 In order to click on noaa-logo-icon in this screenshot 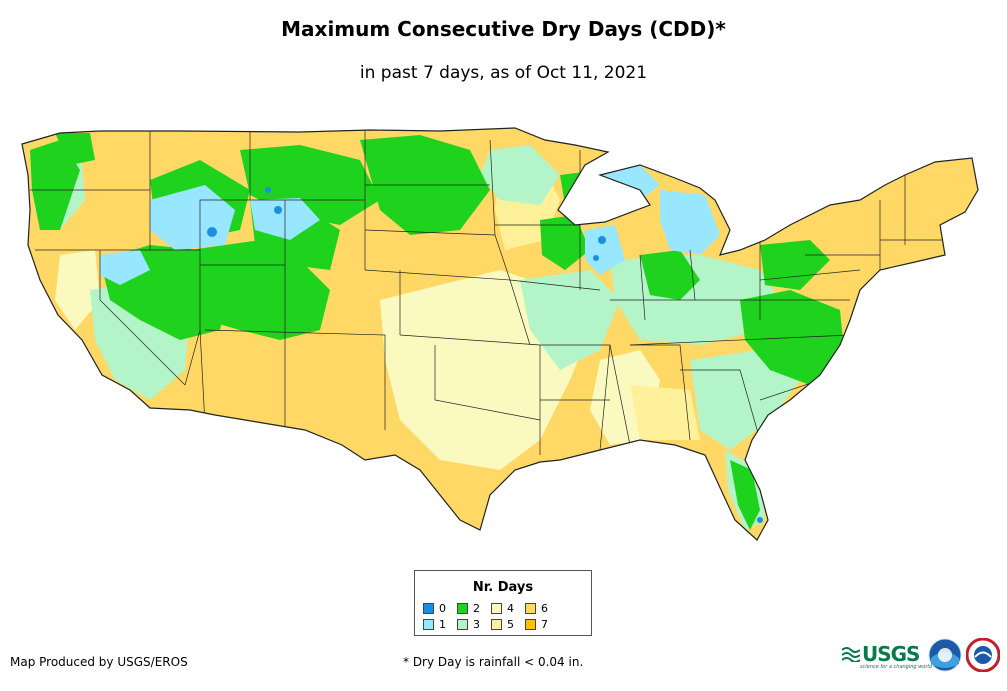, I will do `click(945, 655)`.